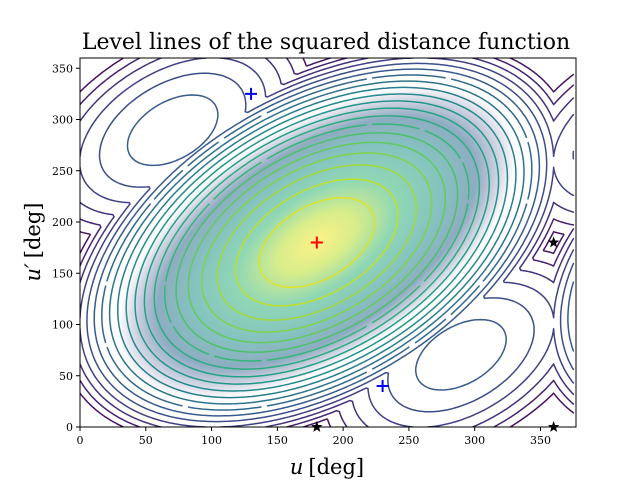 This screenshot has width=640, height=480. Describe the element at coordinates (314, 437) in the screenshot. I see `x-axis-ticks: 0 50 100 150 200 250 300 350` at that location.